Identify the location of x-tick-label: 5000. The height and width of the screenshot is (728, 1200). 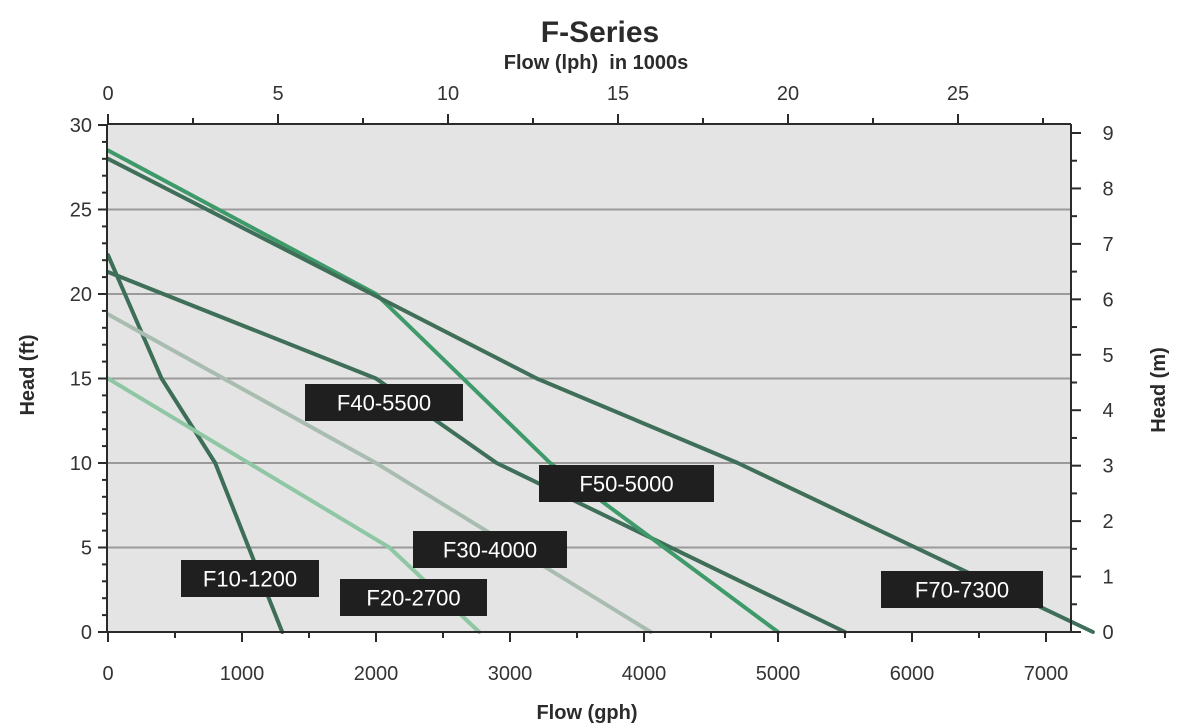
(778, 674).